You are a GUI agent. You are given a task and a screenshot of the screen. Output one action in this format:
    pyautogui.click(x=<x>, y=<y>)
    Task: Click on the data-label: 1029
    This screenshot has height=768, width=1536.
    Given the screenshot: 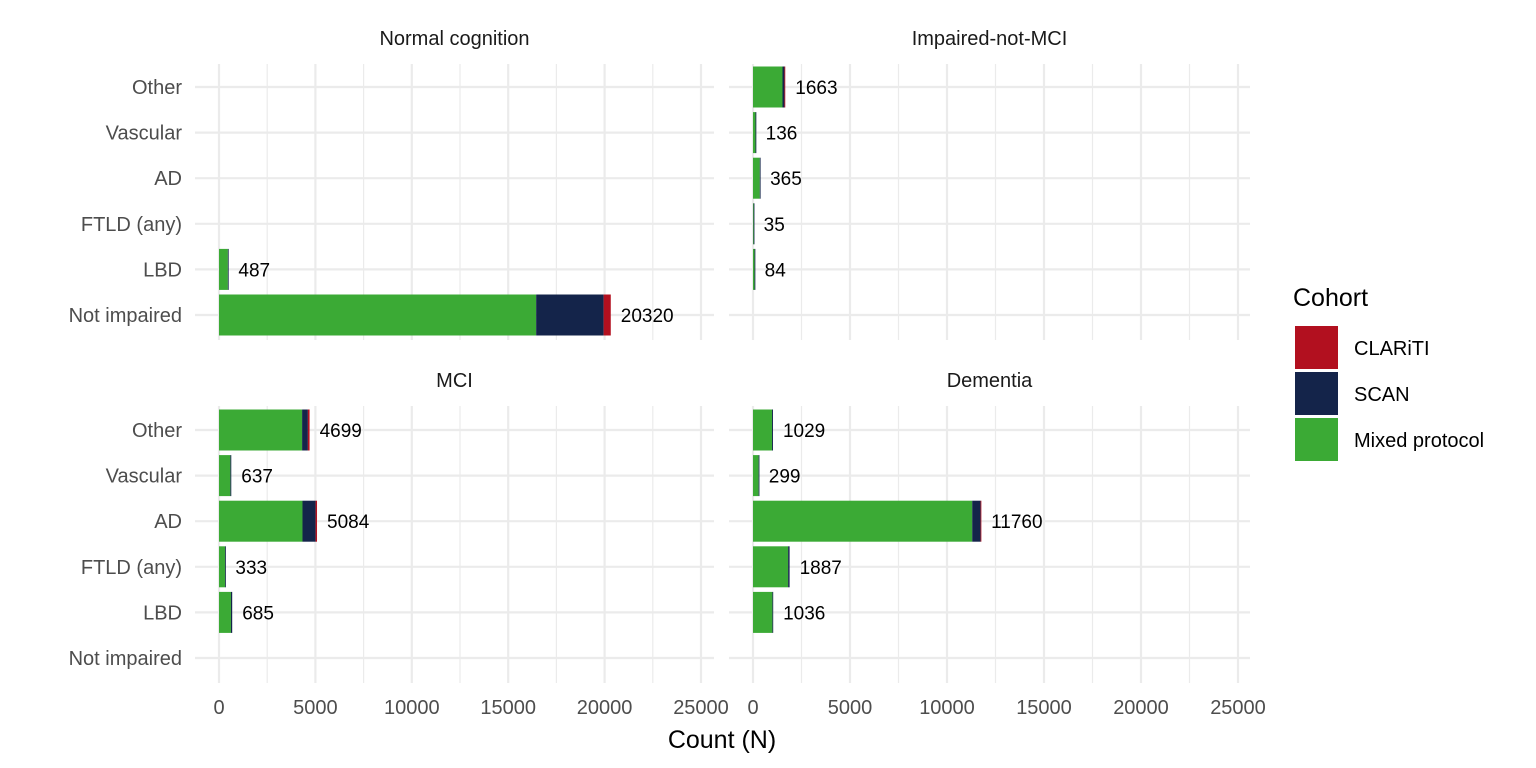 What is the action you would take?
    pyautogui.click(x=804, y=431)
    